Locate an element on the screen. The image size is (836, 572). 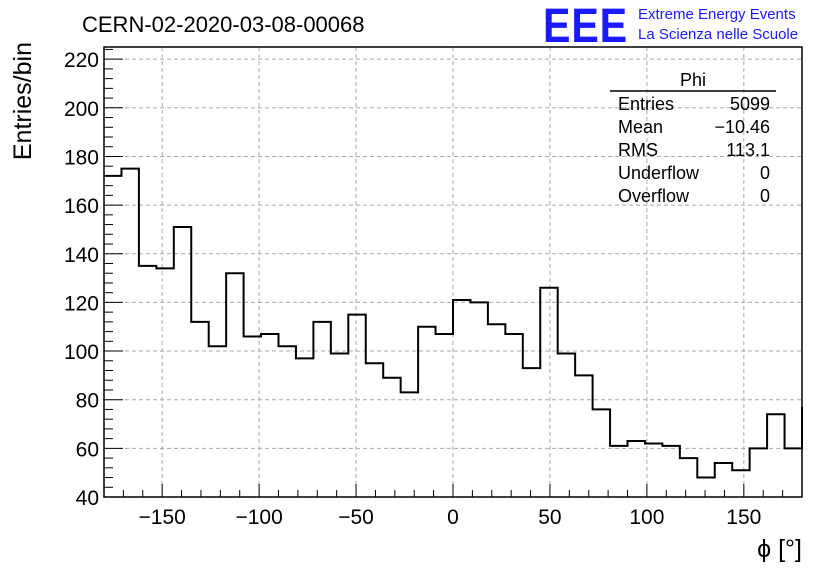
x-tick-label: −100 is located at coordinates (258, 517).